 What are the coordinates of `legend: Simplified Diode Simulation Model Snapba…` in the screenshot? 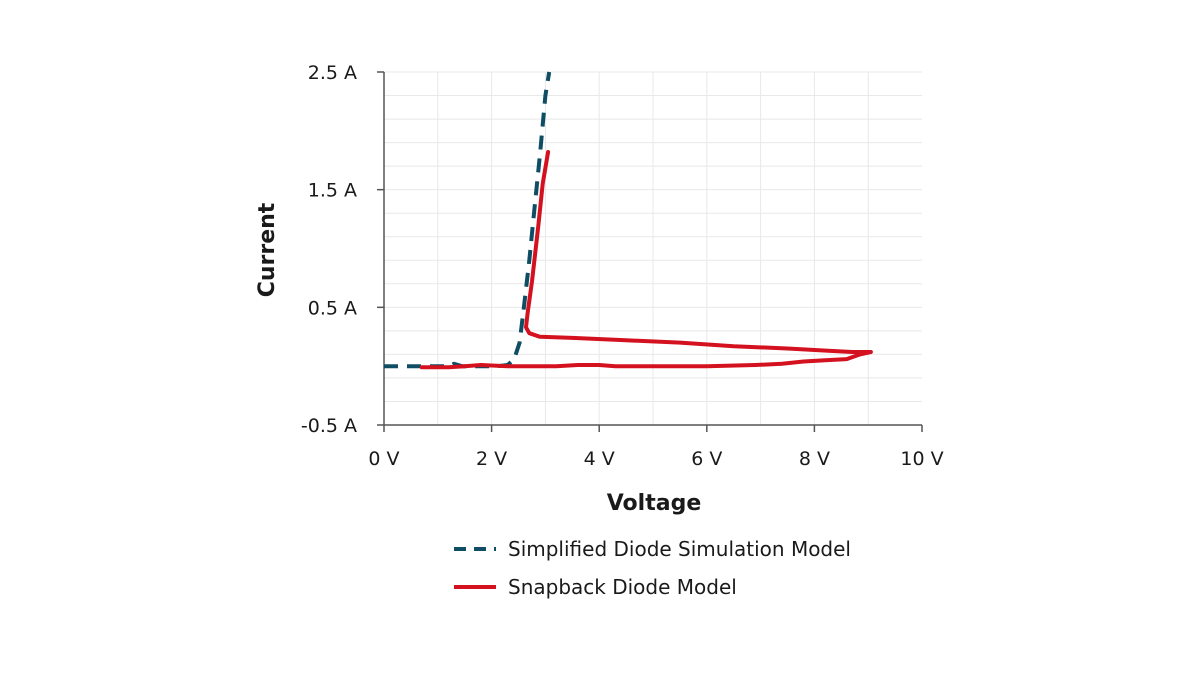 It's located at (652, 568).